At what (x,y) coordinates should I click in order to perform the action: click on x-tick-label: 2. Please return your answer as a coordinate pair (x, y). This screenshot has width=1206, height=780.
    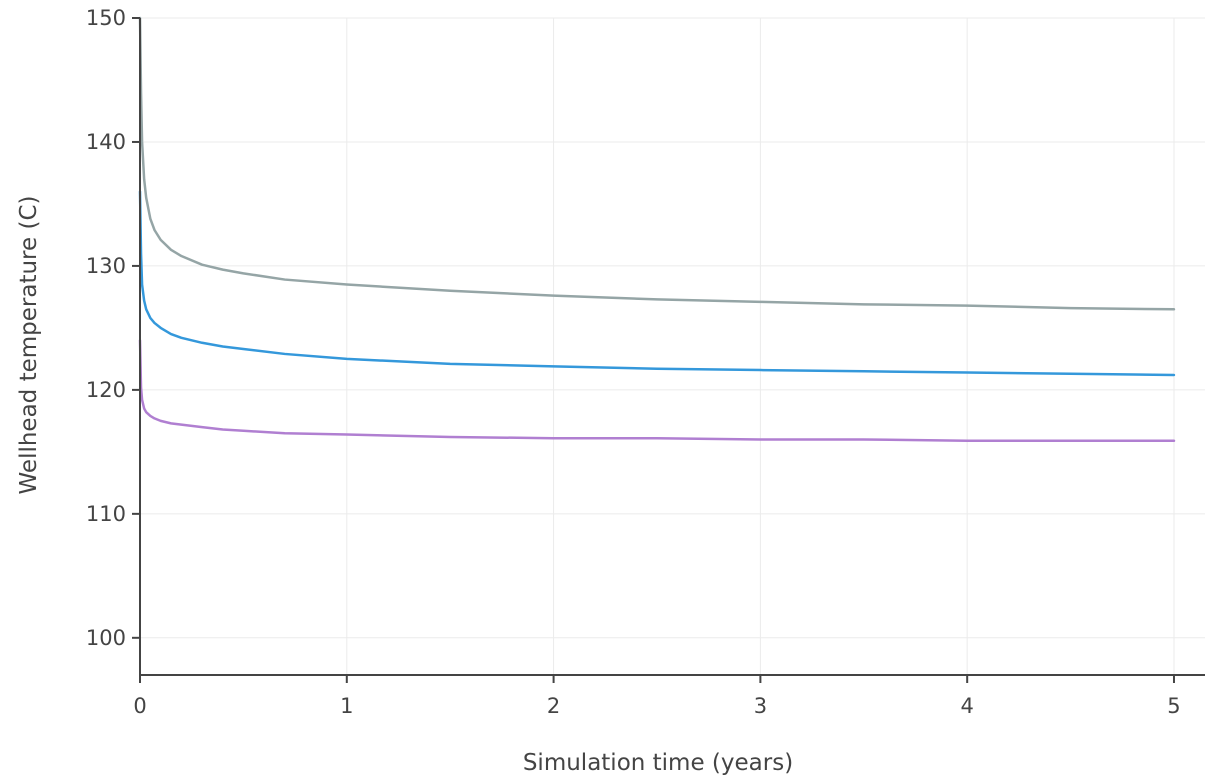
    Looking at the image, I should click on (553, 706).